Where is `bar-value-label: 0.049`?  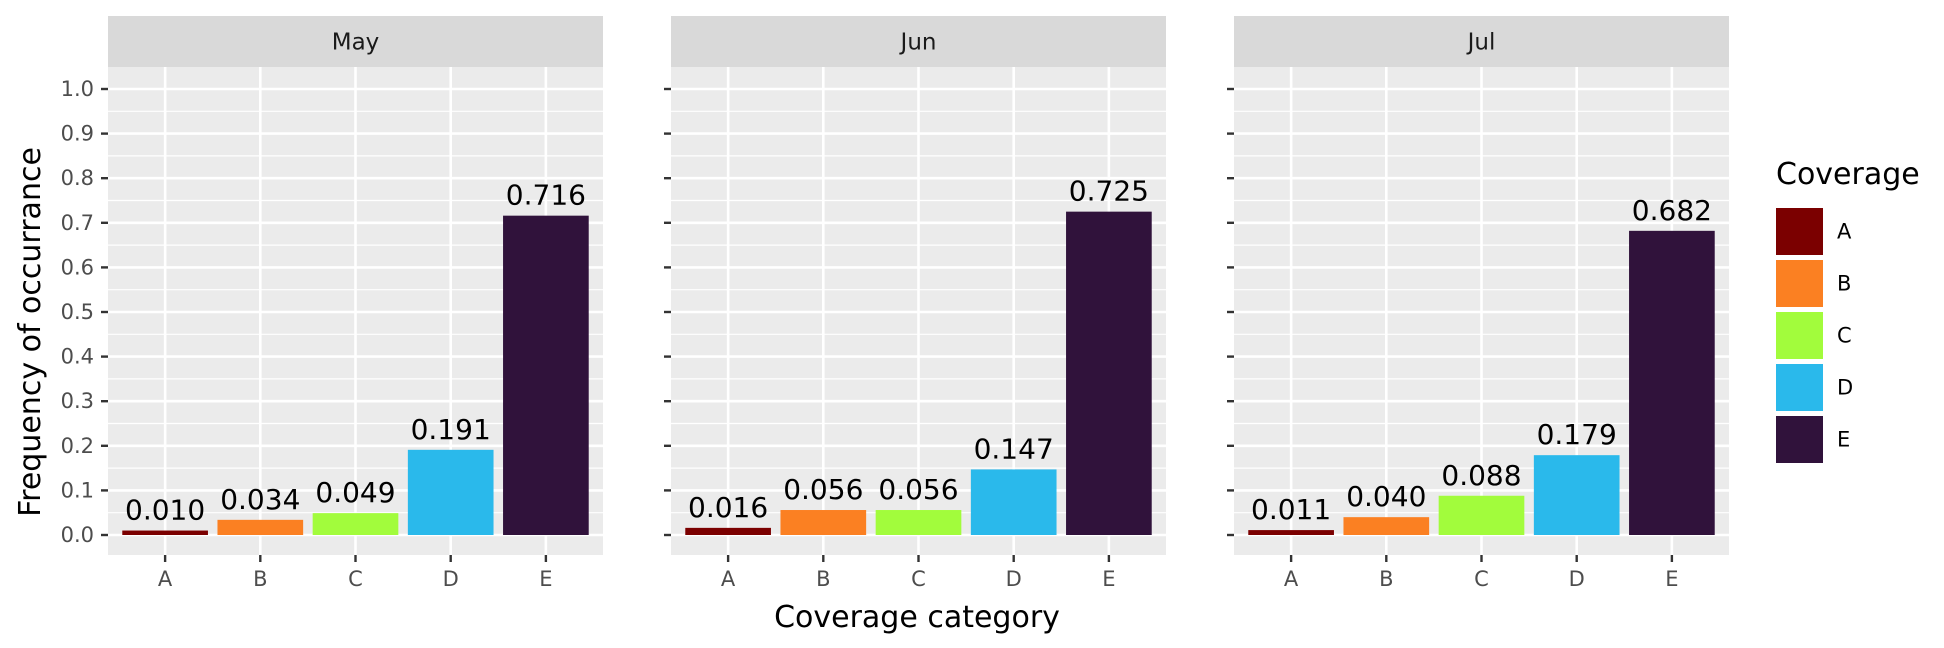 bar-value-label: 0.049 is located at coordinates (355, 492).